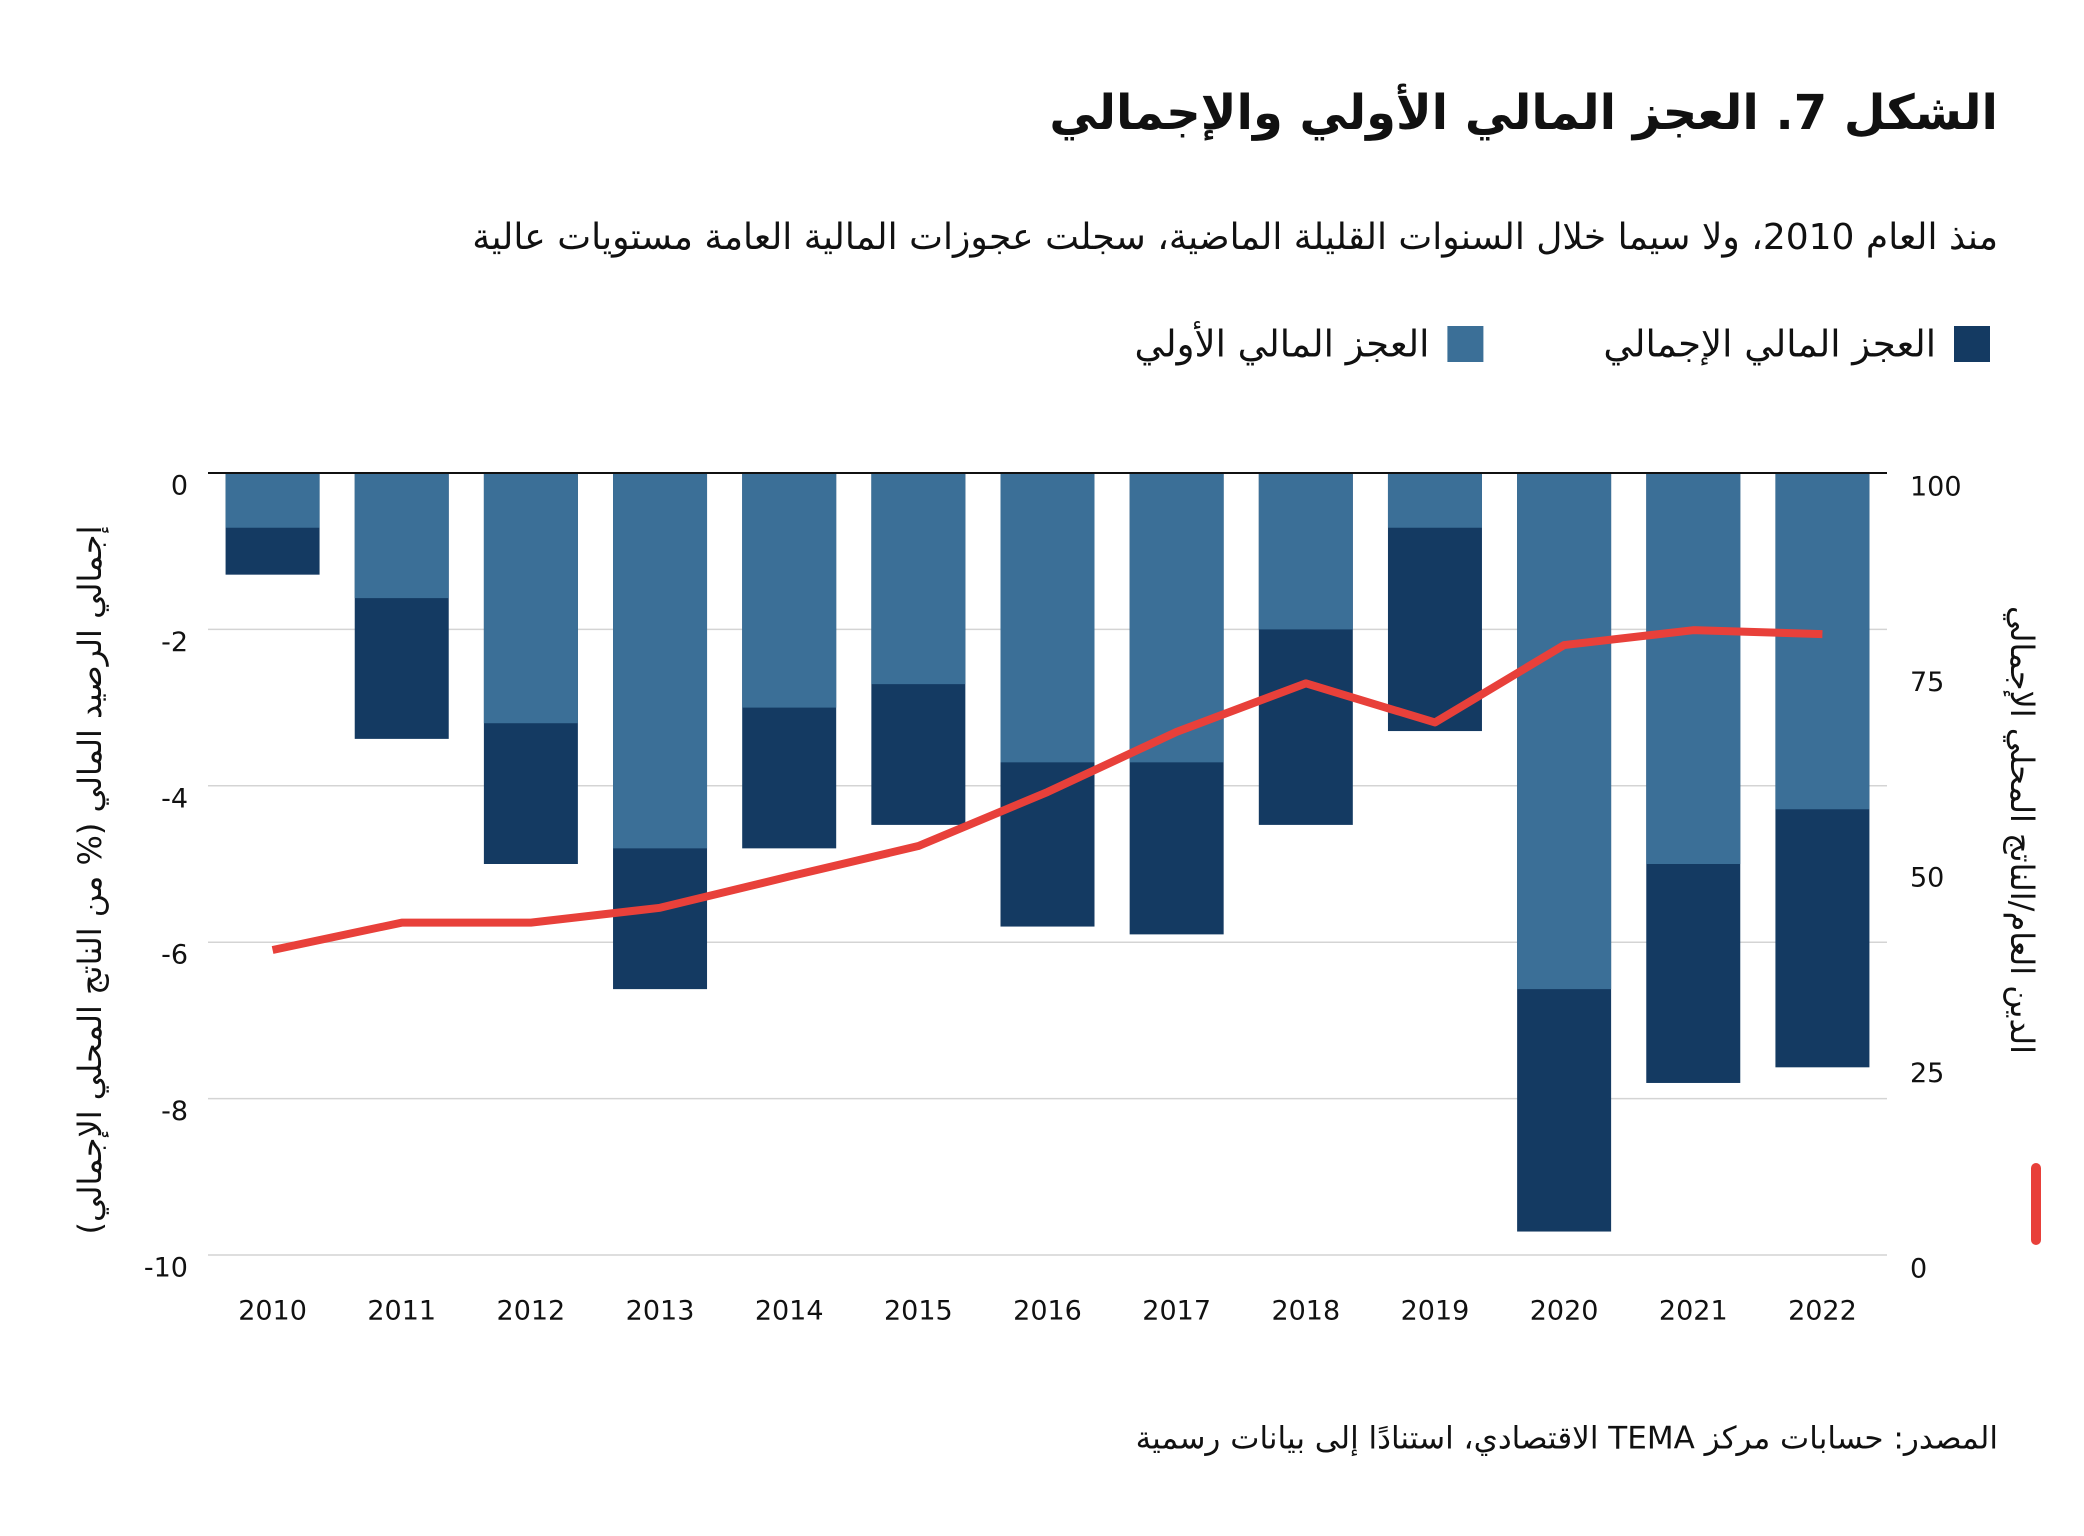  I want to click on x-tick-label: 2011, so click(401, 1311).